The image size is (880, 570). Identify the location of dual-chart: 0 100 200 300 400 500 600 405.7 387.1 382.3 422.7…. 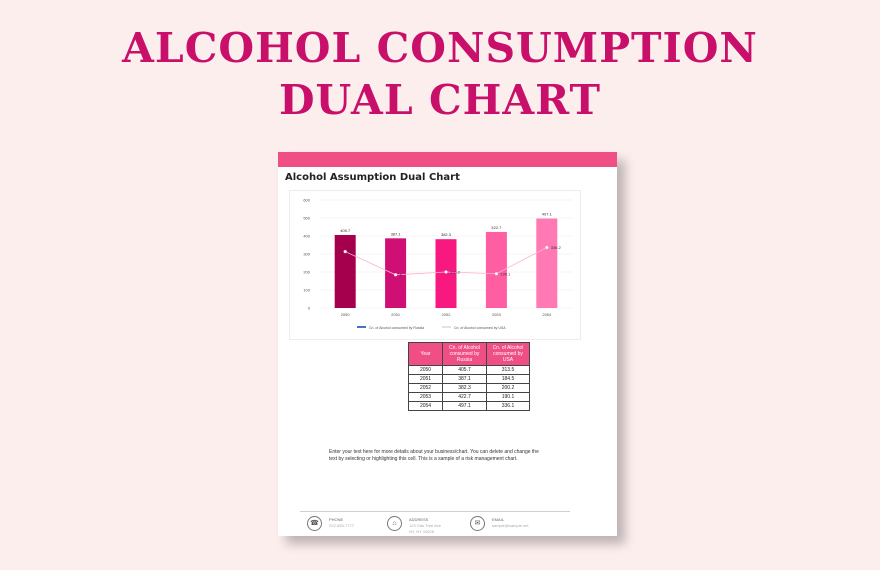
(437, 264).